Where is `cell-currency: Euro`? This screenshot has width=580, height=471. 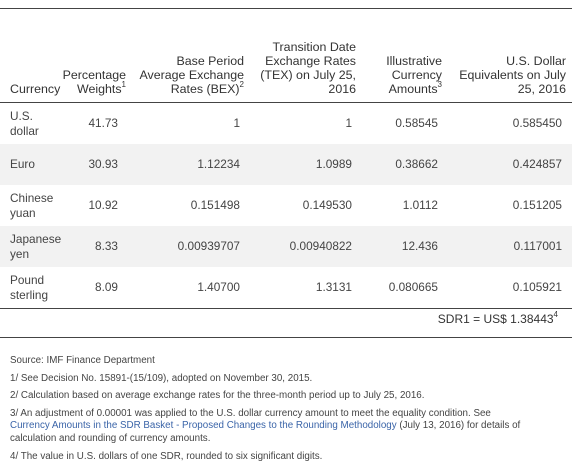 cell-currency: Euro is located at coordinates (29, 164).